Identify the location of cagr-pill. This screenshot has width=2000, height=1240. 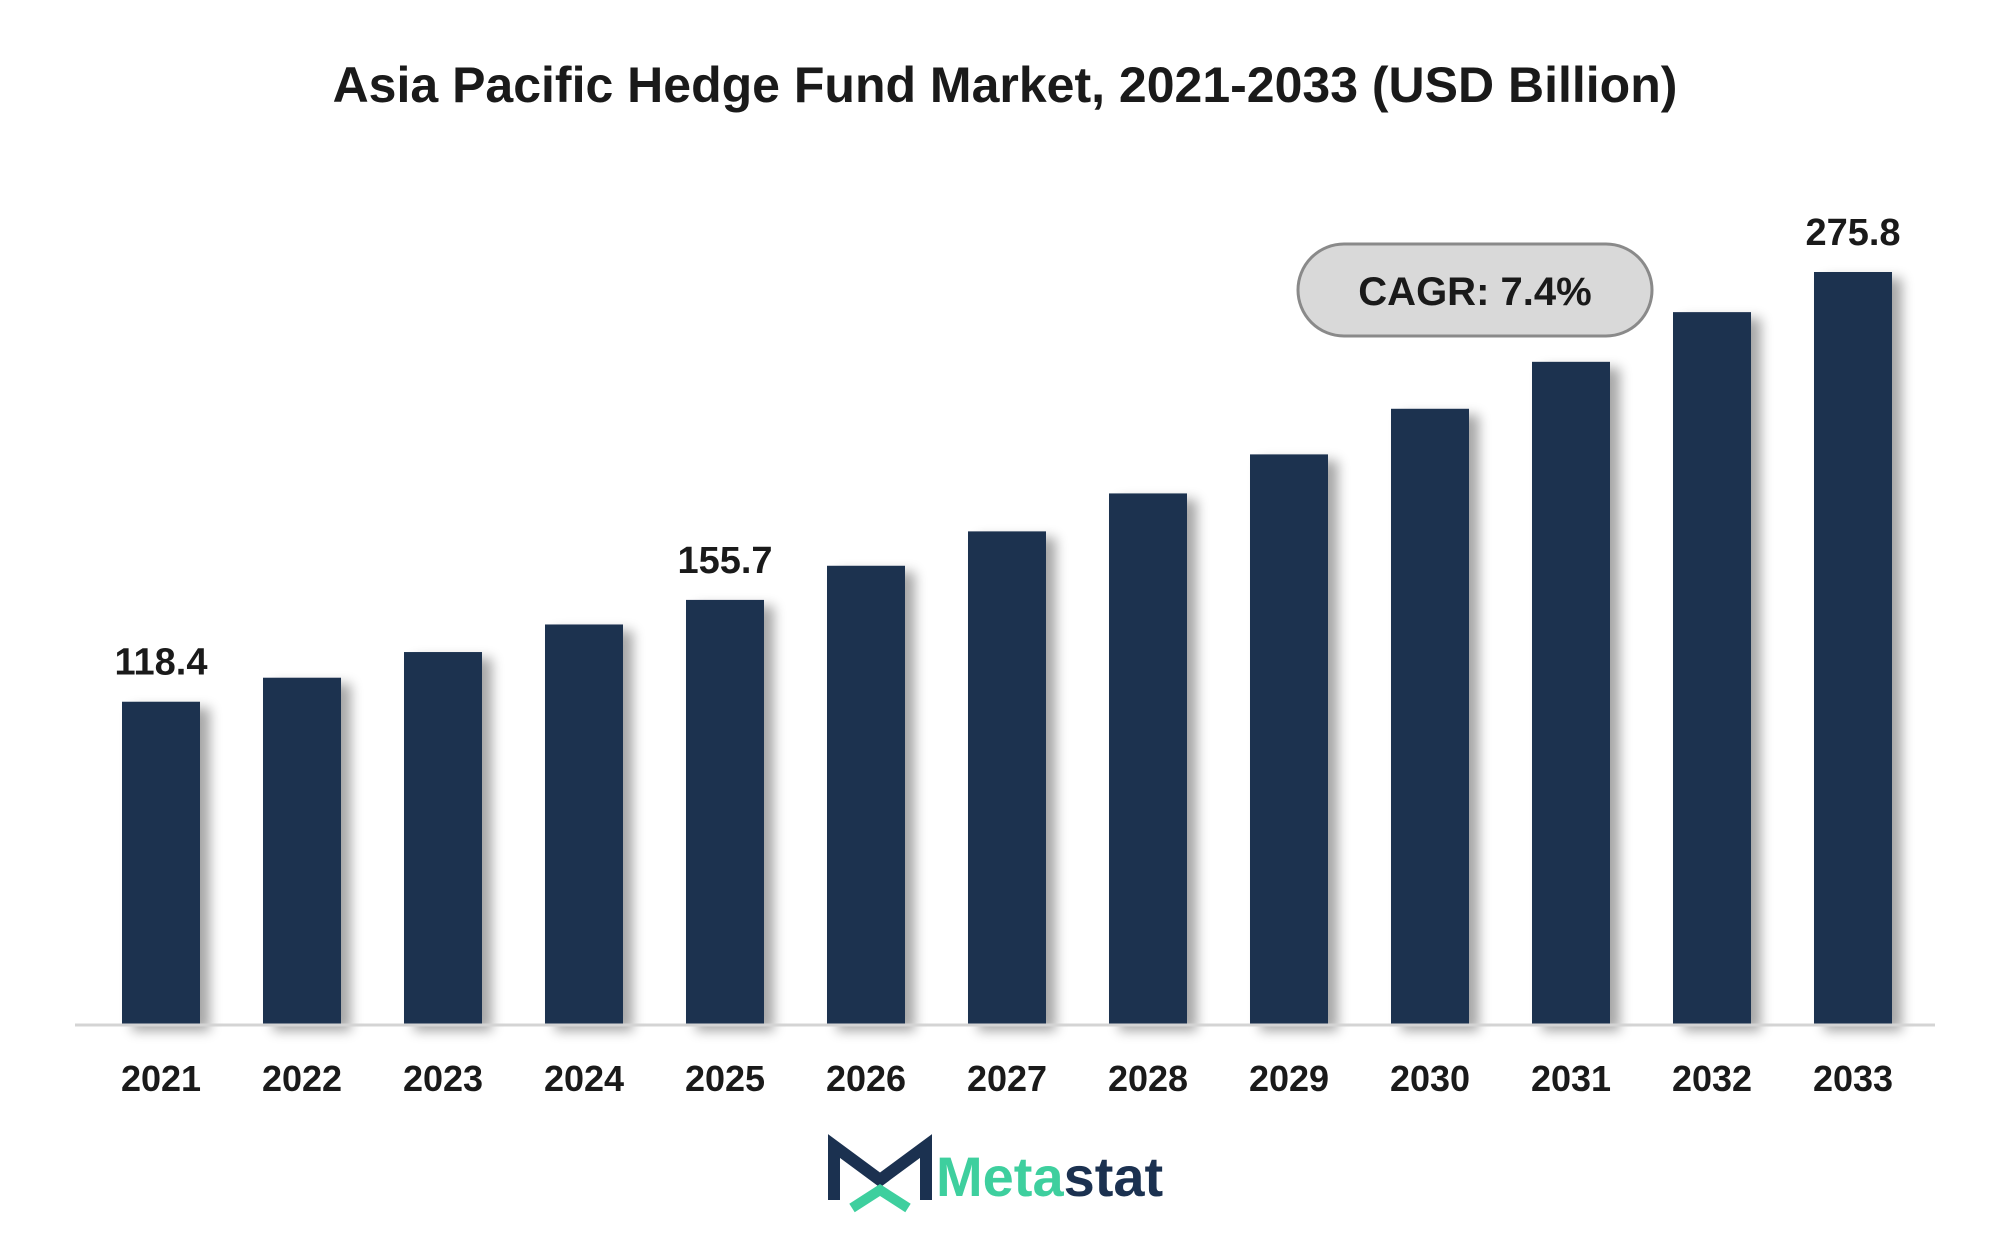
(1475, 290).